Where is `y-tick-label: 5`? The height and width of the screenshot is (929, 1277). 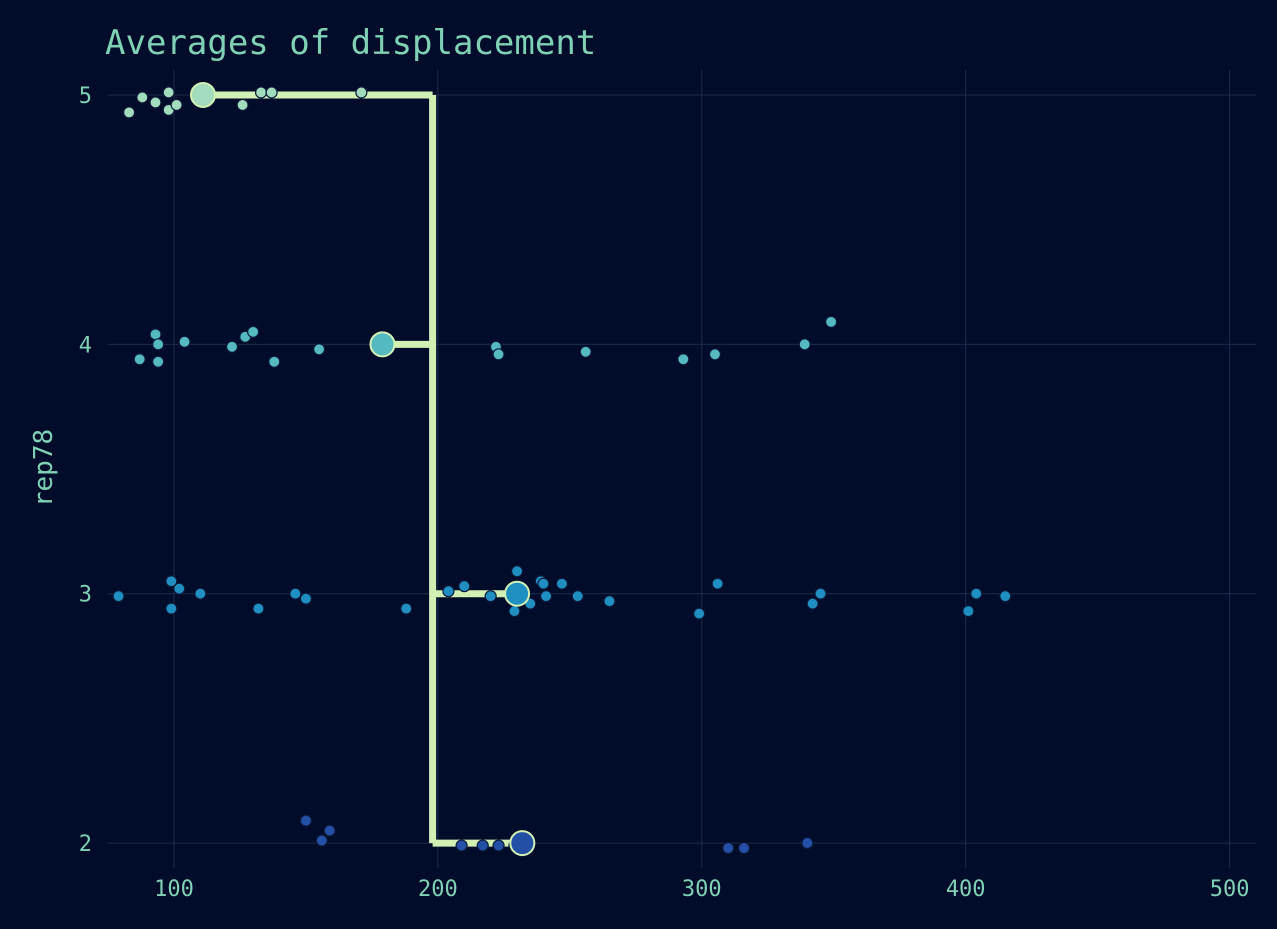
y-tick-label: 5 is located at coordinates (85, 96).